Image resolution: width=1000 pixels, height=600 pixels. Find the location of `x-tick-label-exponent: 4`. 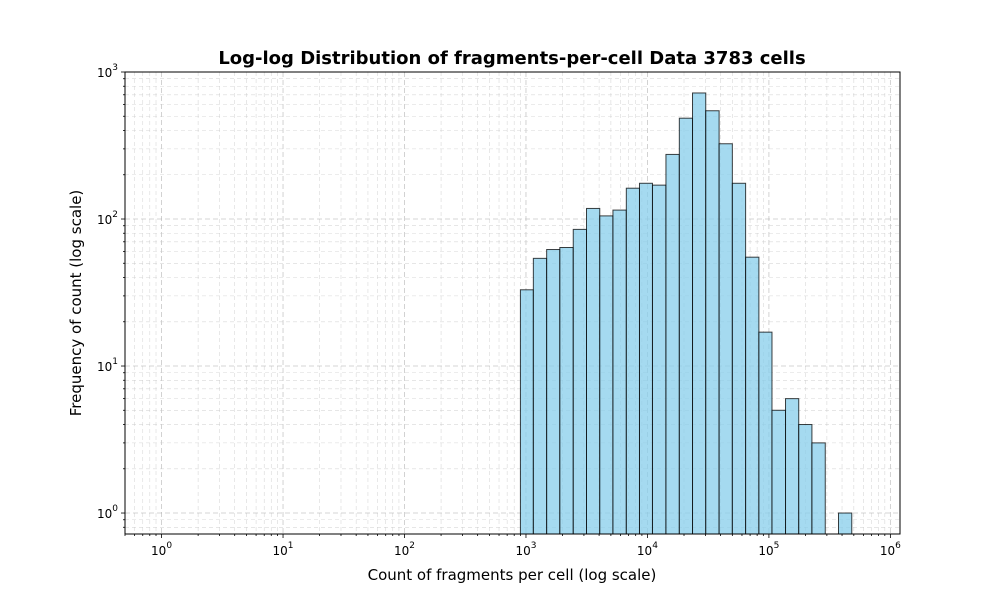

x-tick-label-exponent: 4 is located at coordinates (655, 546).